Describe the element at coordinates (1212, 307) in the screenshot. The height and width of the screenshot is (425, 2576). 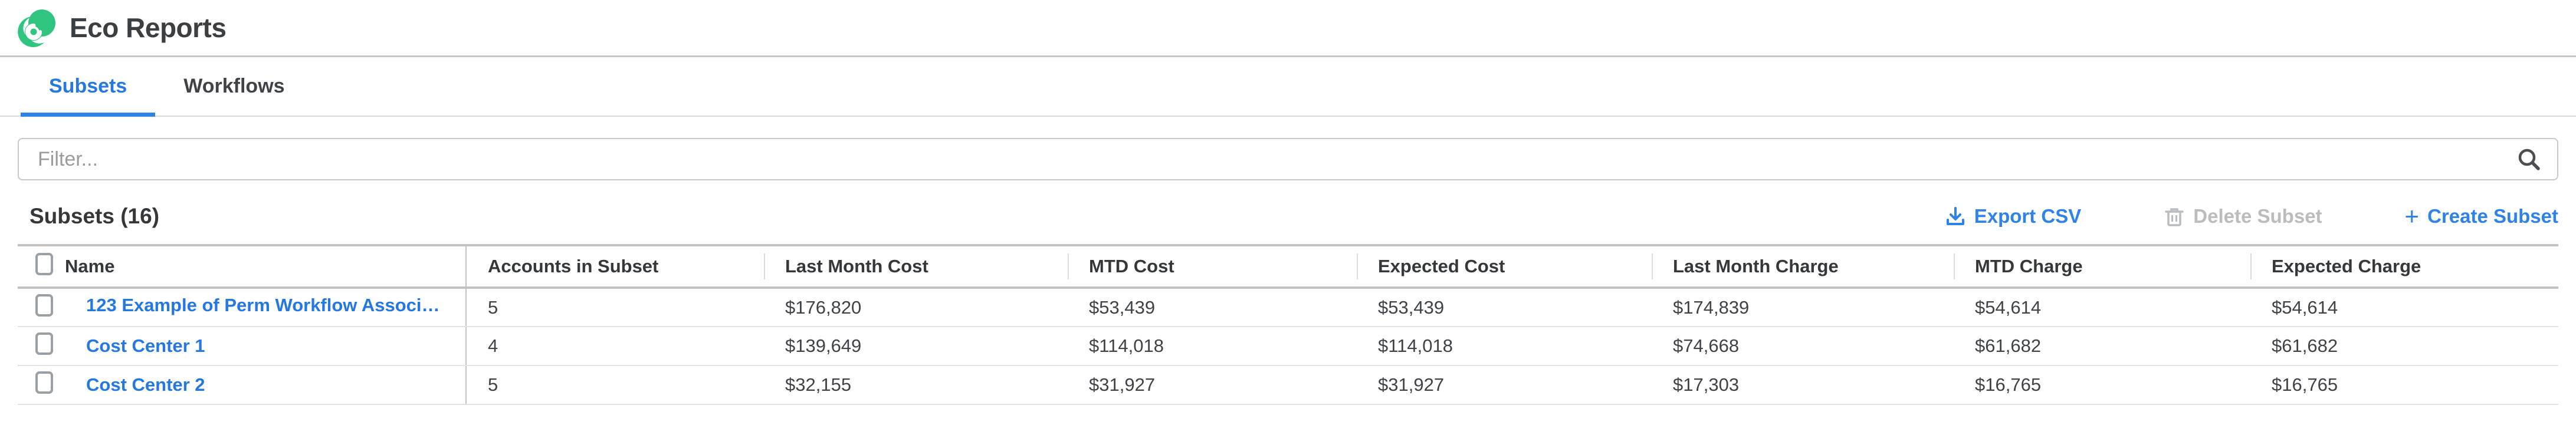
I see `cell-mtd-cost: $53,439` at that location.